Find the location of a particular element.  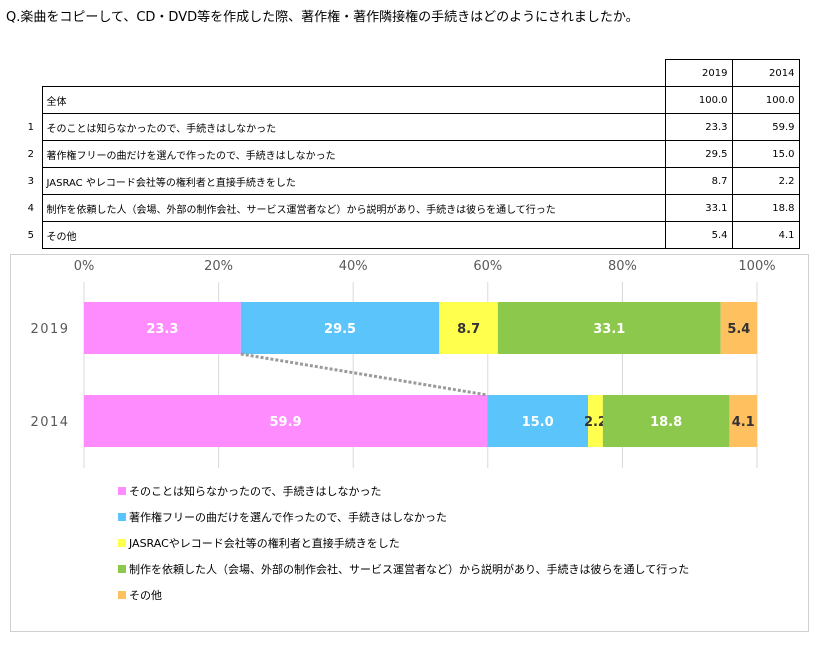

row-value-2014: 2.2 is located at coordinates (765, 181).